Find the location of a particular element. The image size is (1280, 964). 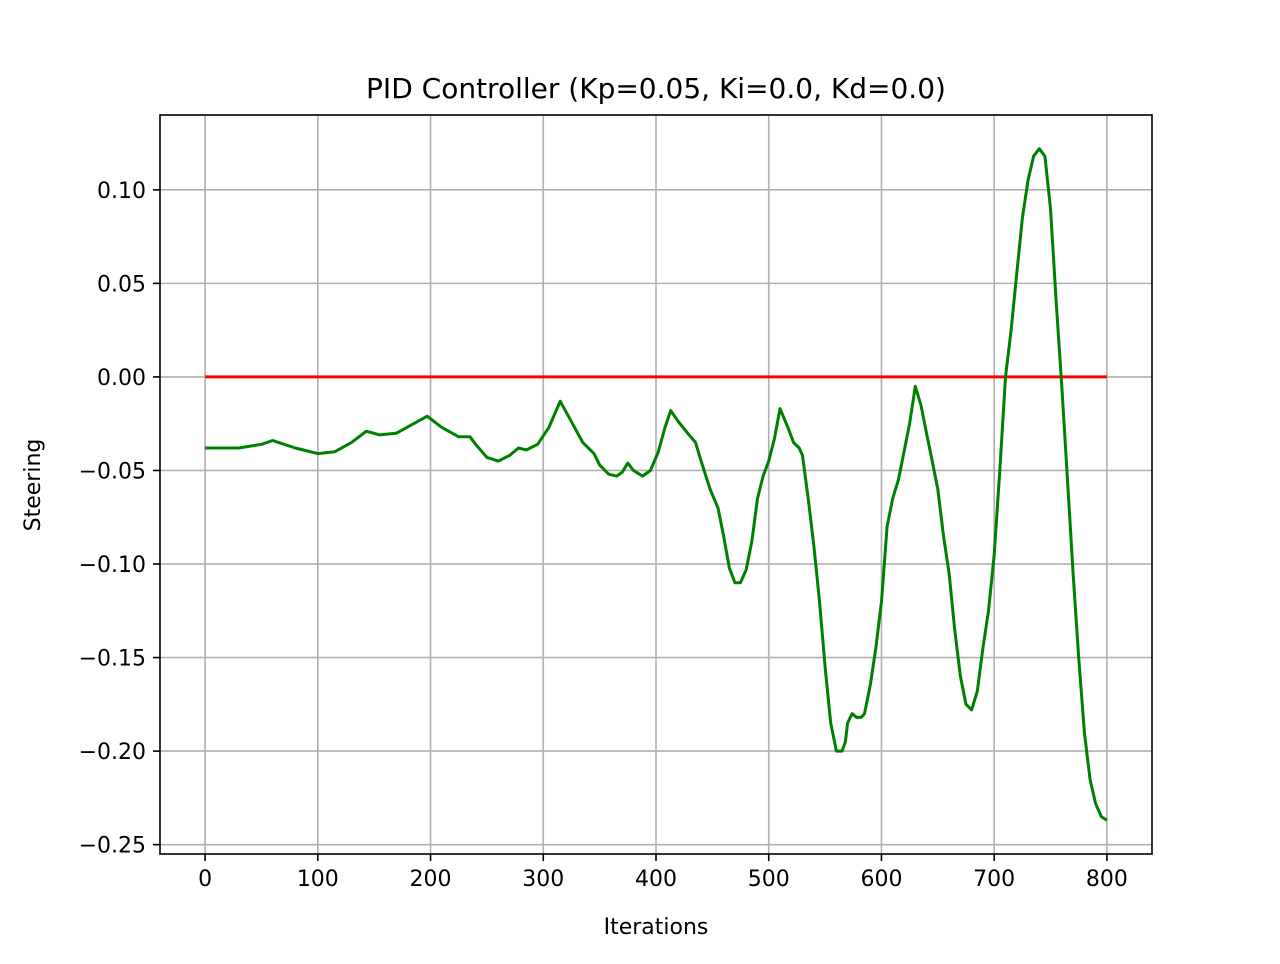

y-tick-label: −0.15 is located at coordinates (112, 659).